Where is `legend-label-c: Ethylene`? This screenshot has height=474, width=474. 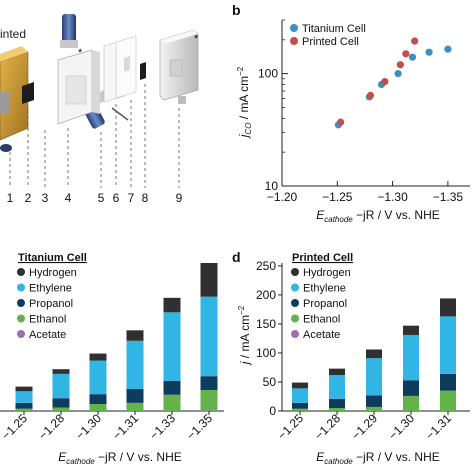 legend-label-c: Ethylene is located at coordinates (50, 289).